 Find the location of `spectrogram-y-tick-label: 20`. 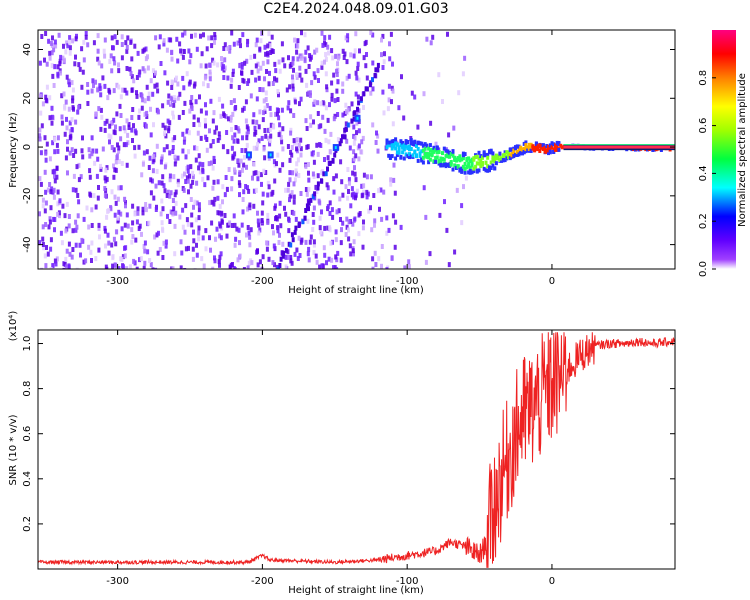

spectrogram-y-tick-label: 20 is located at coordinates (27, 98).